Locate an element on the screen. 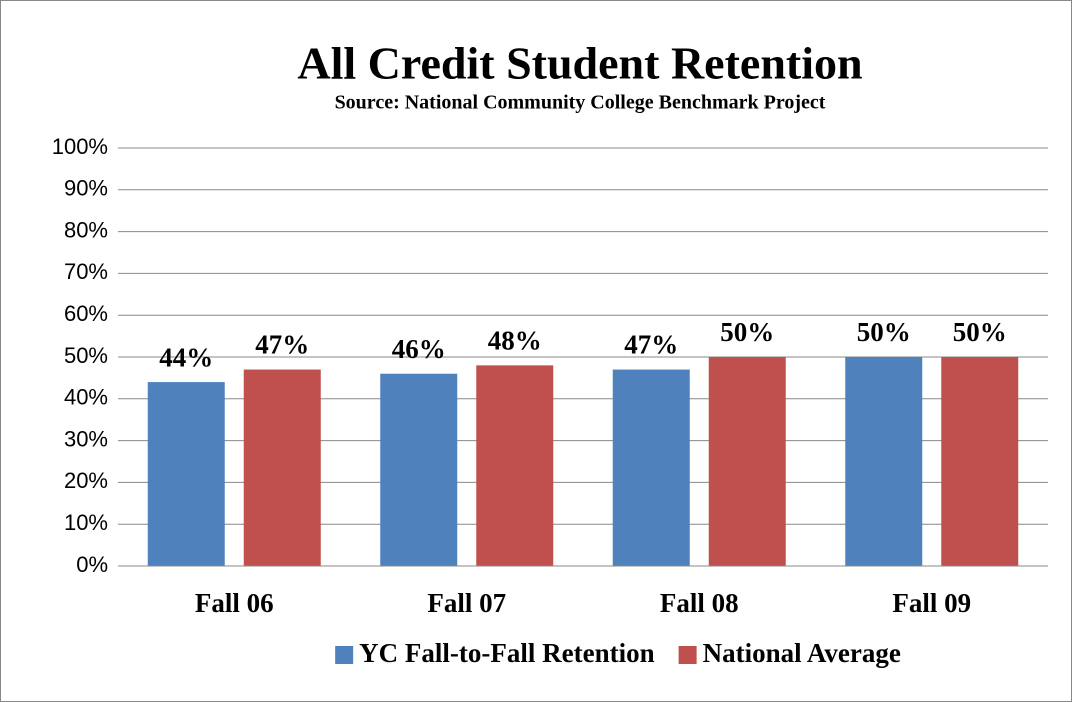  legend-label: YC Fall-to-Fall Retention is located at coordinates (506, 653).